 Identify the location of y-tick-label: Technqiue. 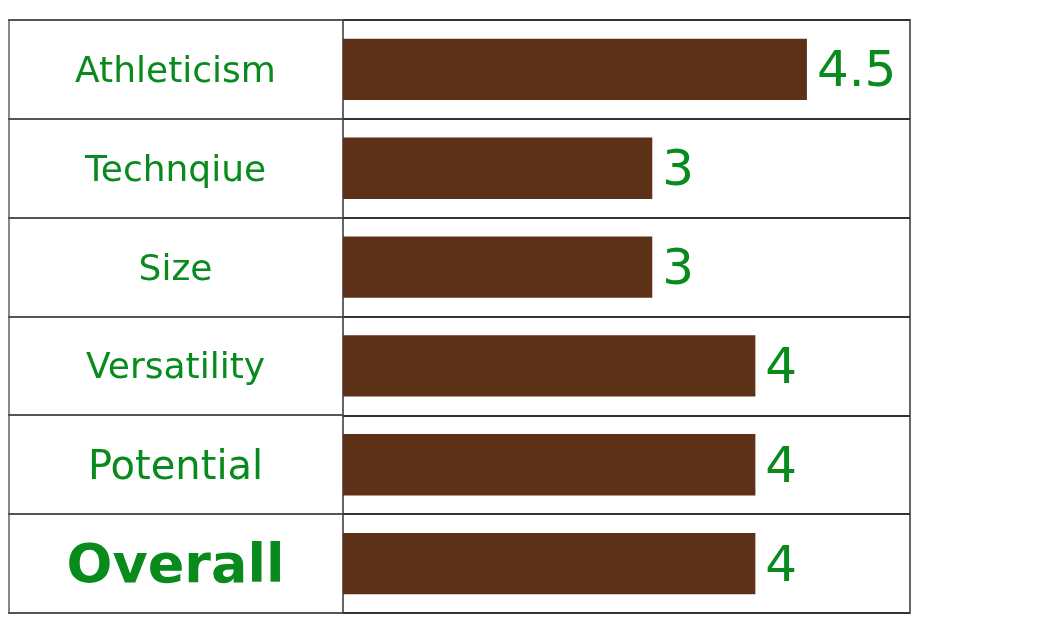
(175, 168).